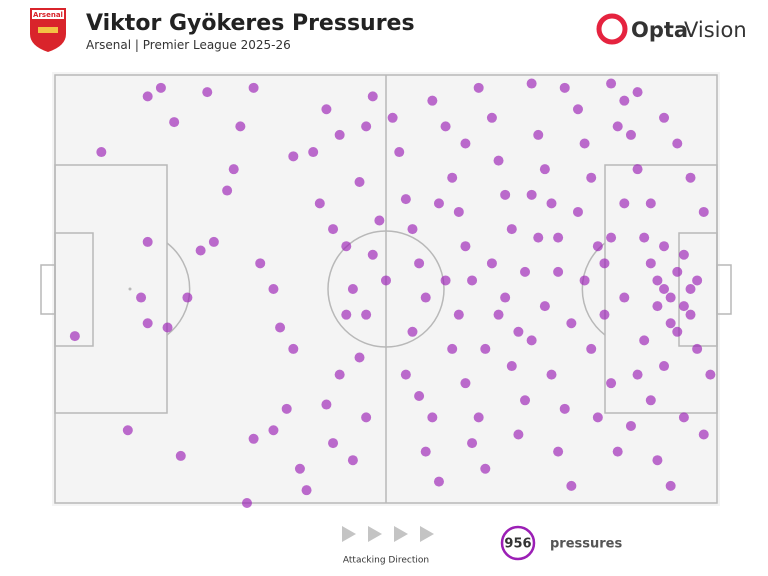  Describe the element at coordinates (48, 30) in the screenshot. I see `badge-cannon` at that location.